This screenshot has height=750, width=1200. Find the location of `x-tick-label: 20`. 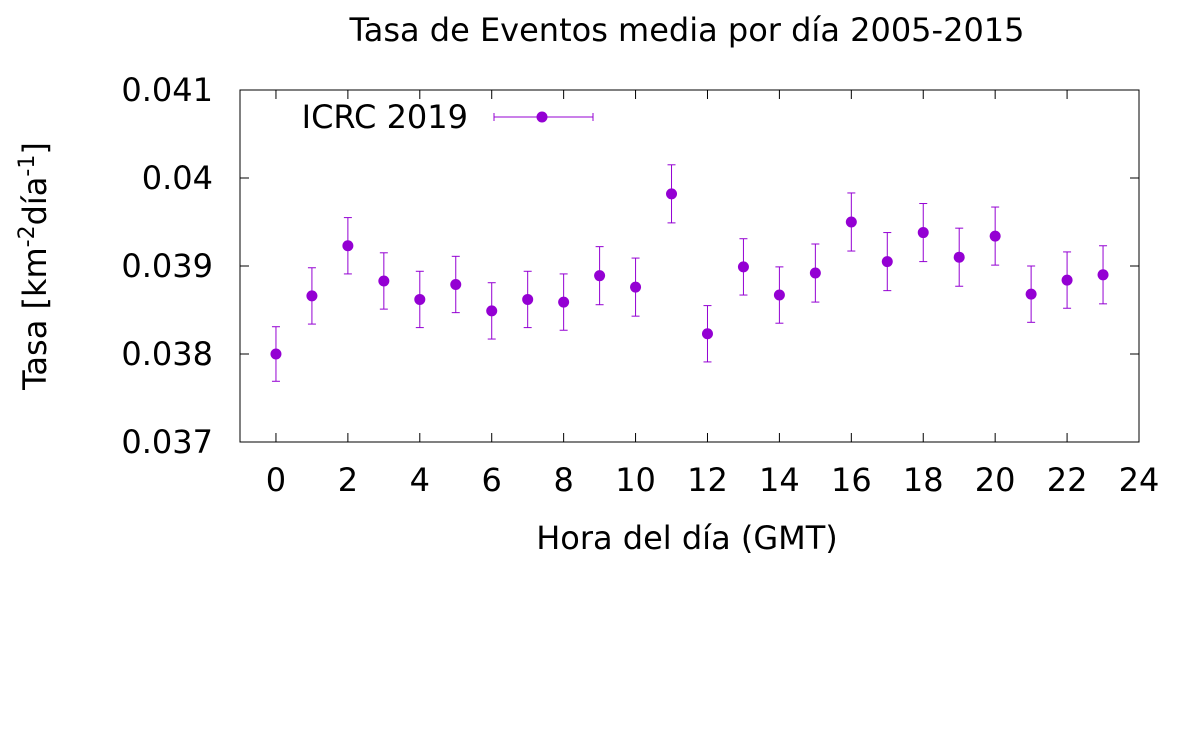

x-tick-label: 20 is located at coordinates (995, 480).